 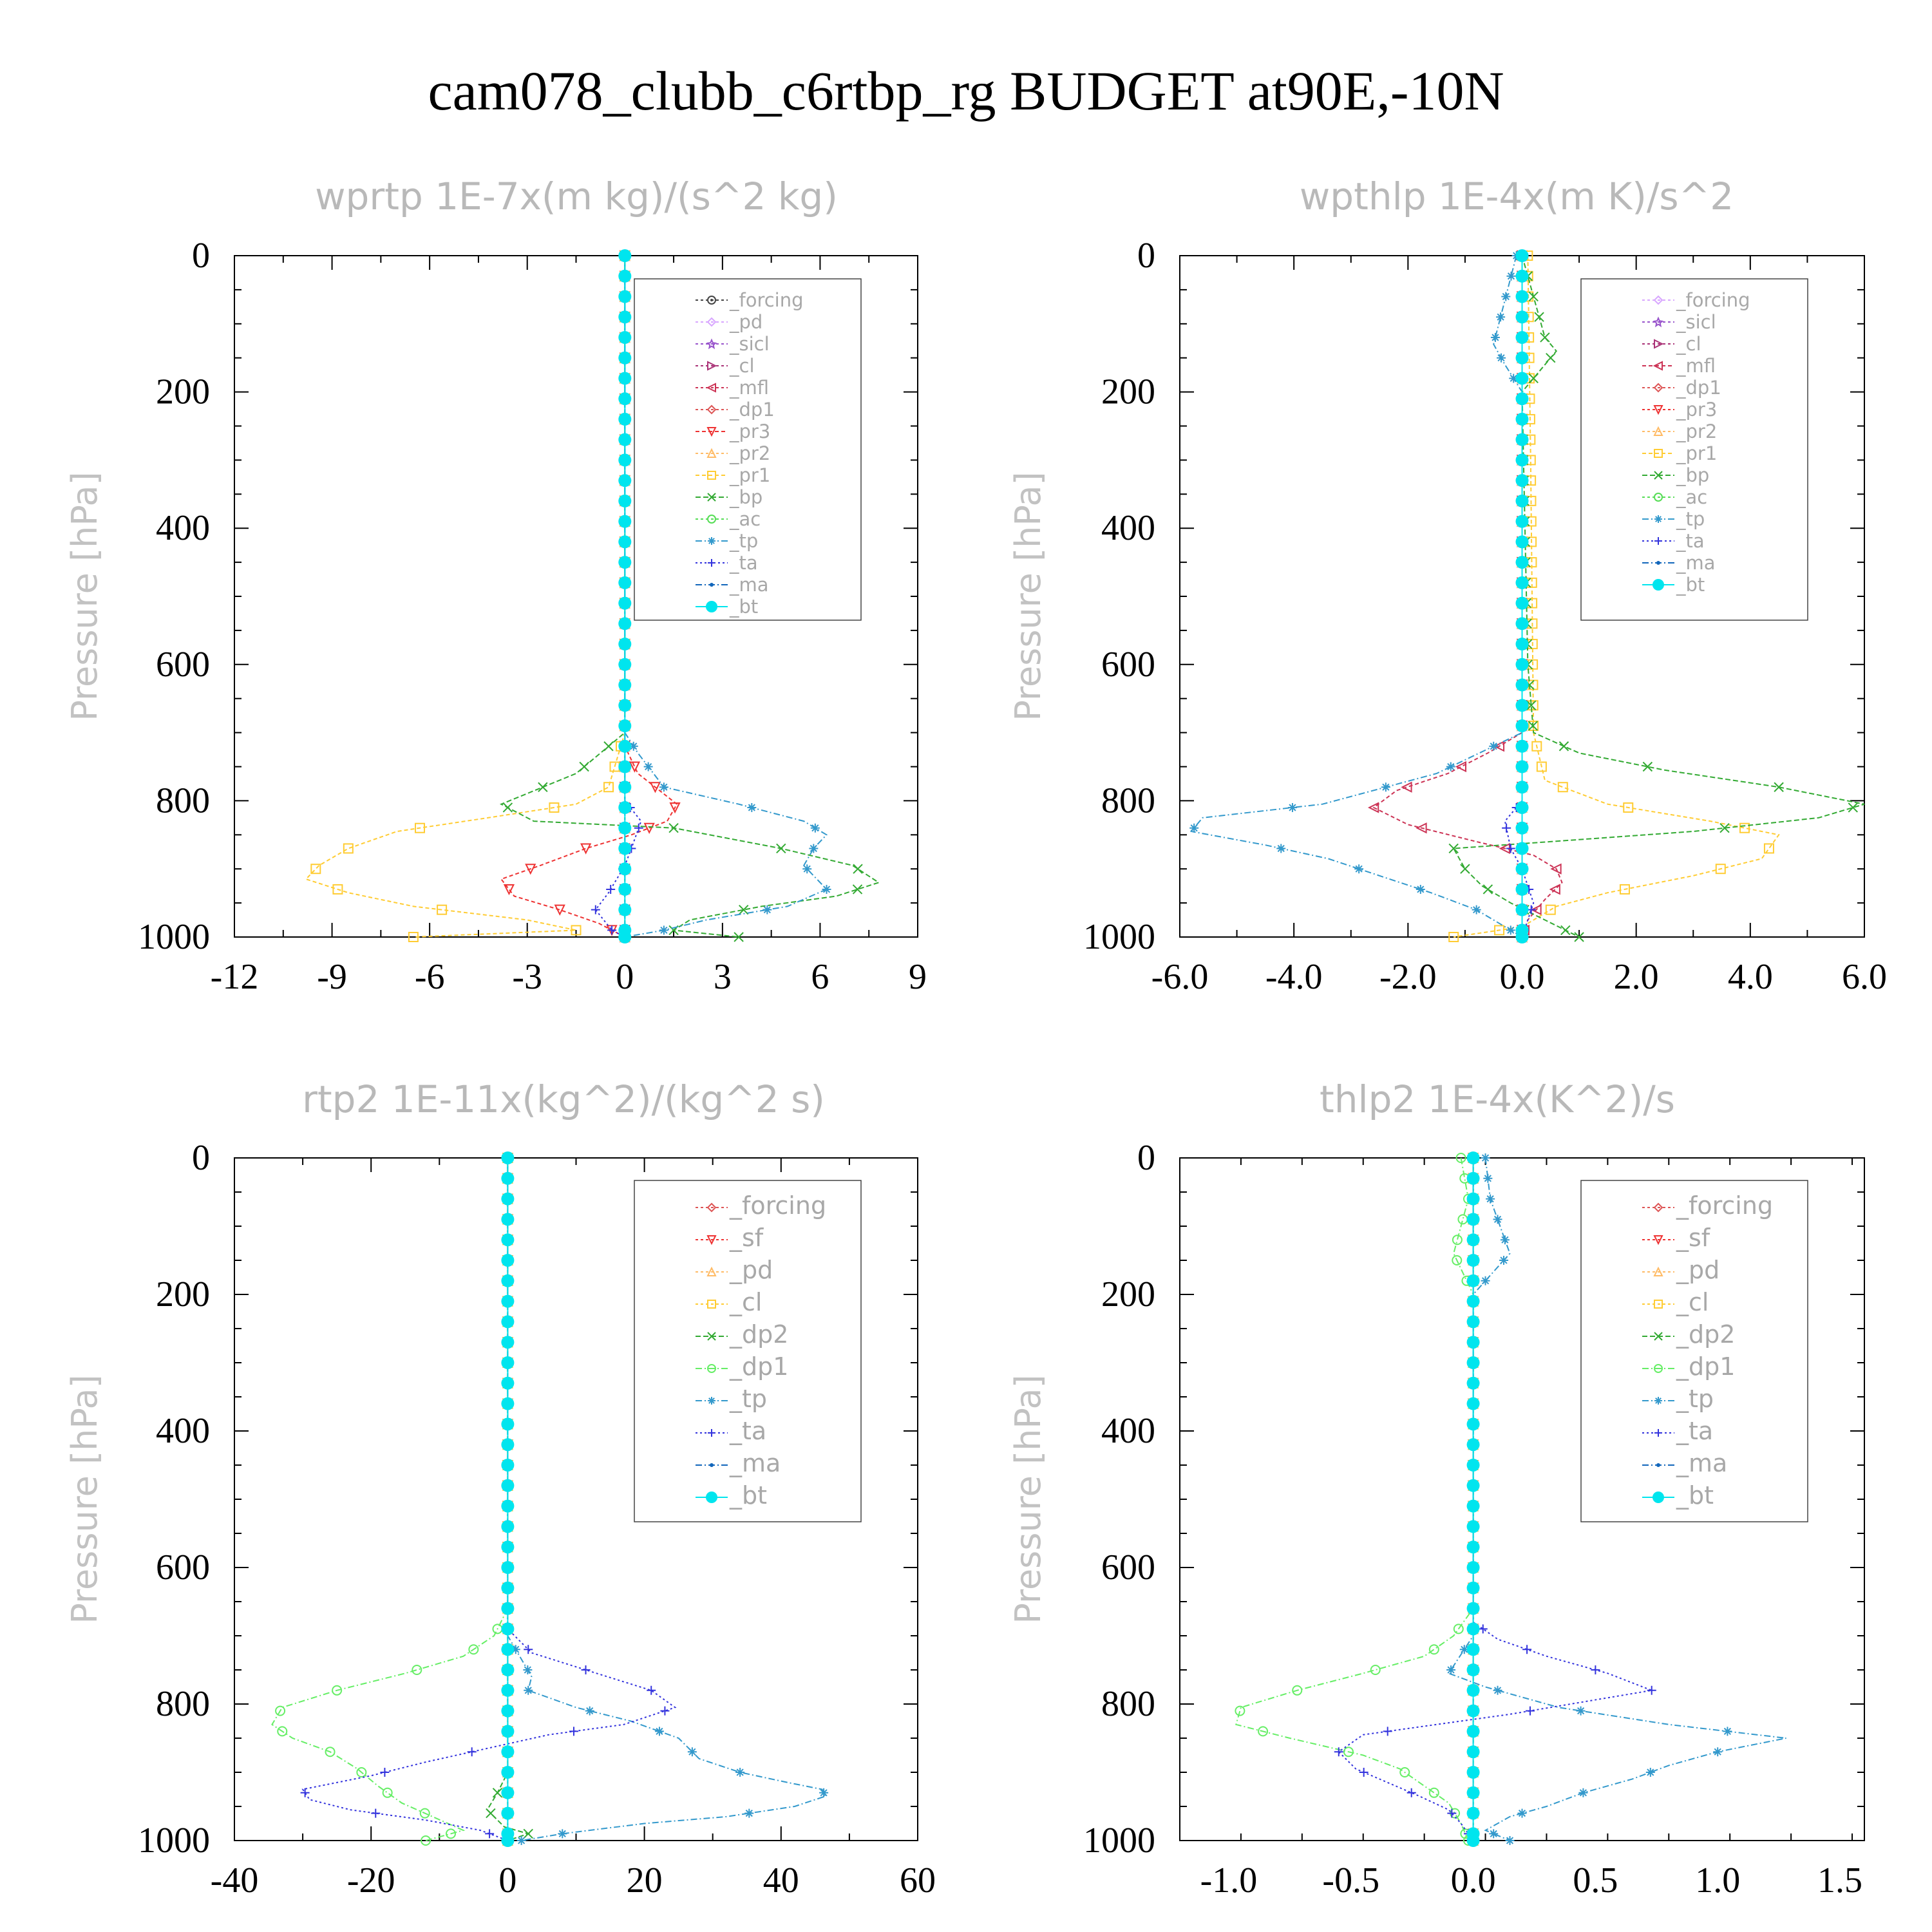 What do you see at coordinates (1695, 1496) in the screenshot?
I see `legend-label: _bt` at bounding box center [1695, 1496].